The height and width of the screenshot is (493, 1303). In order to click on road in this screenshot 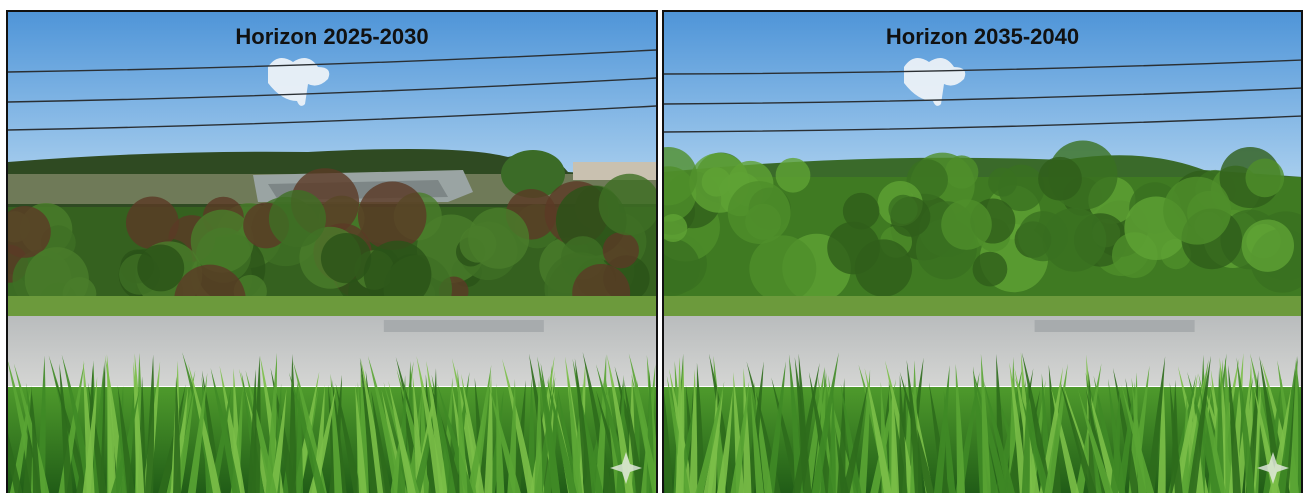, I will do `click(332, 351)`.